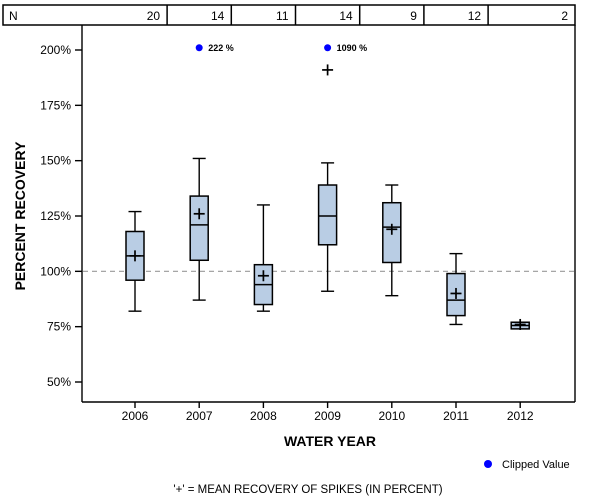 The height and width of the screenshot is (500, 600). What do you see at coordinates (520, 416) in the screenshot?
I see `x-tick-label: 2012` at bounding box center [520, 416].